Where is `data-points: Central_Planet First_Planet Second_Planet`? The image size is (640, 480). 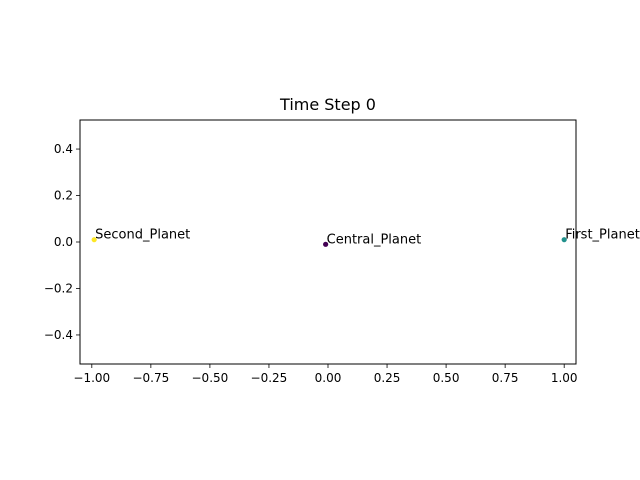
data-points: Central_Planet First_Planet Second_Planet is located at coordinates (365, 237).